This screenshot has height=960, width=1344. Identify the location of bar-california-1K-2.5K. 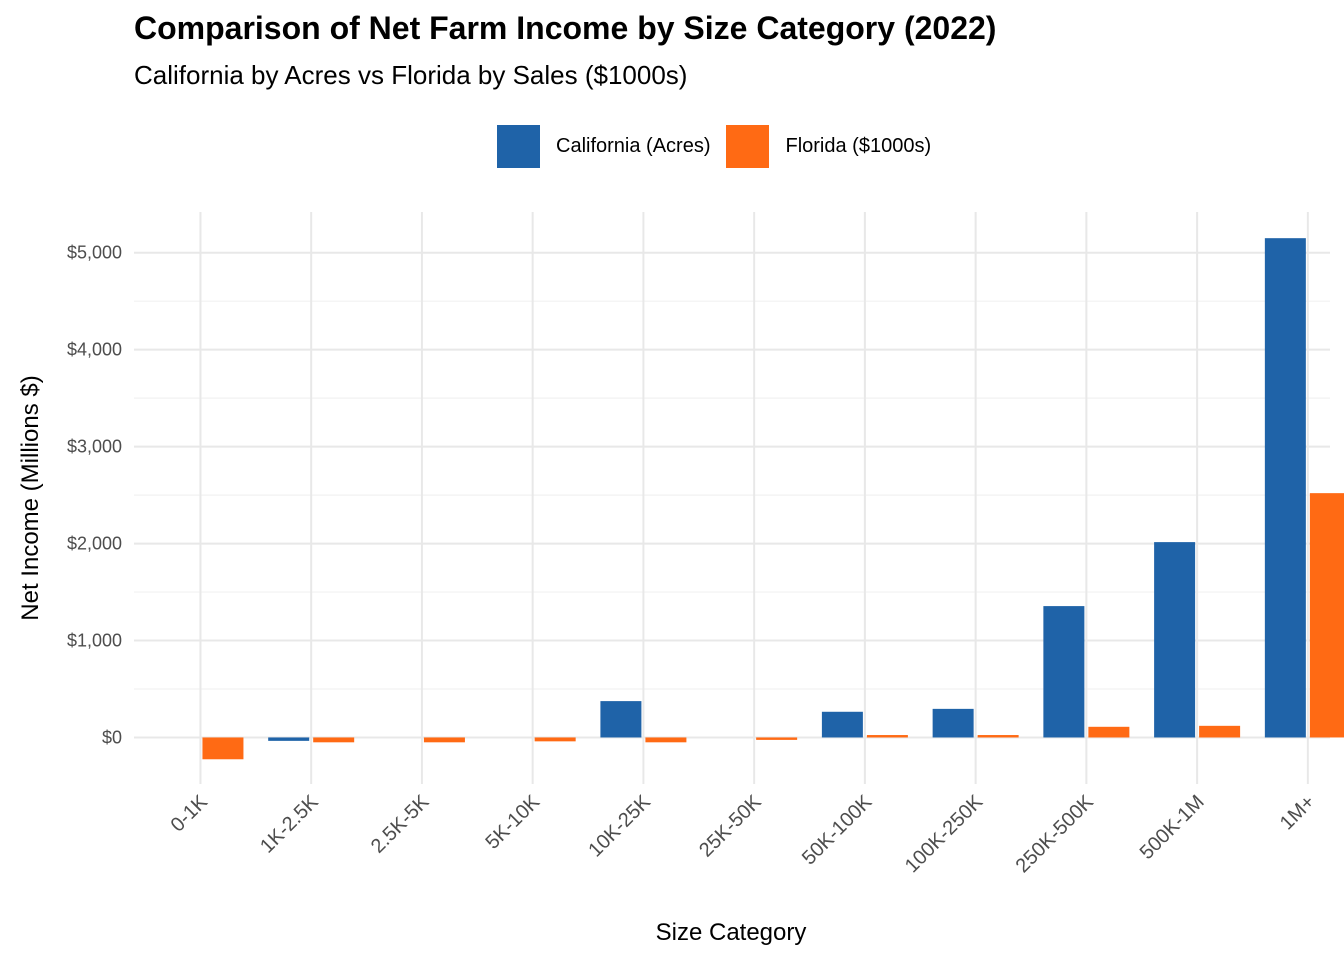
(289, 739).